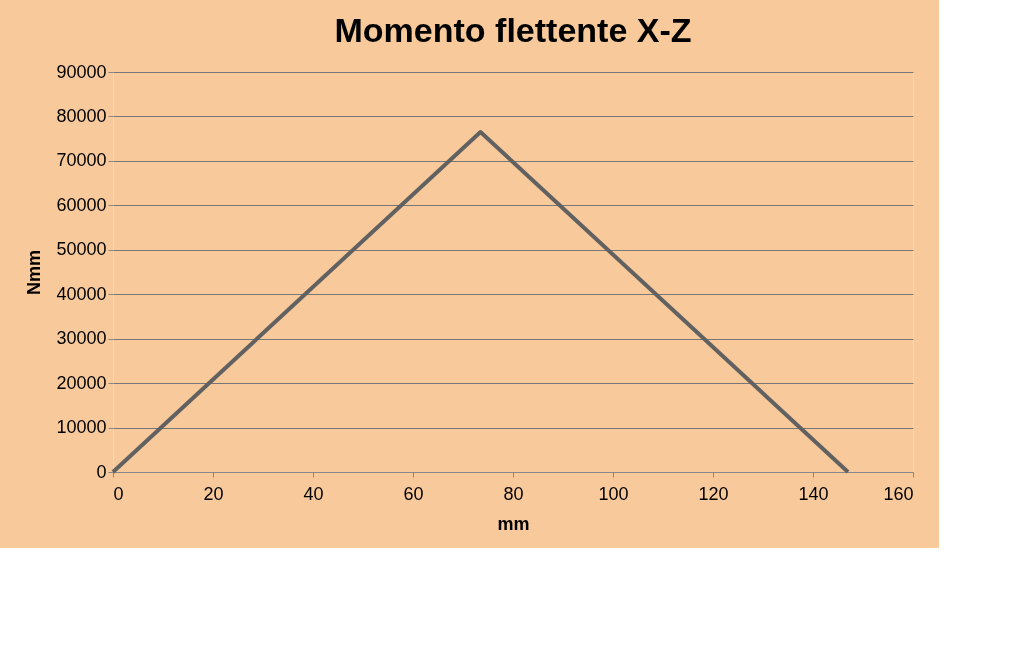 This screenshot has height=645, width=1023. What do you see at coordinates (213, 493) in the screenshot?
I see `x-tick-label: 20` at bounding box center [213, 493].